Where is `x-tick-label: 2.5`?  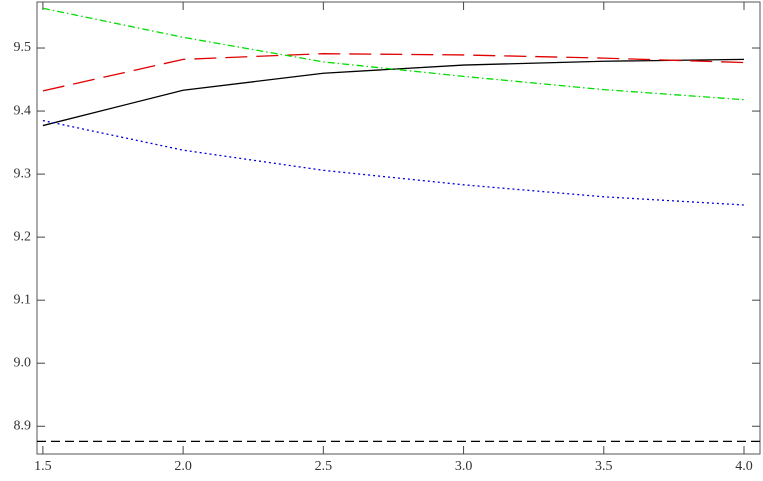 x-tick-label: 2.5 is located at coordinates (324, 466).